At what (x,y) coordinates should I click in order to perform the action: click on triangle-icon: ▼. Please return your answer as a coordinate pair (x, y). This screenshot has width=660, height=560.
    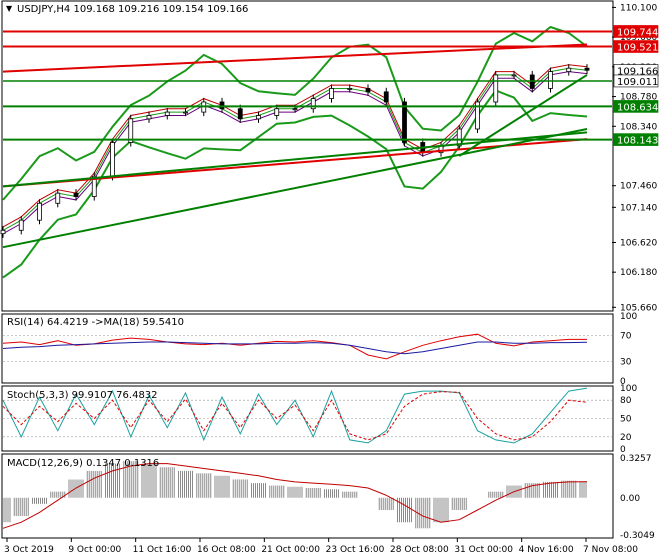
    Looking at the image, I should click on (9, 8).